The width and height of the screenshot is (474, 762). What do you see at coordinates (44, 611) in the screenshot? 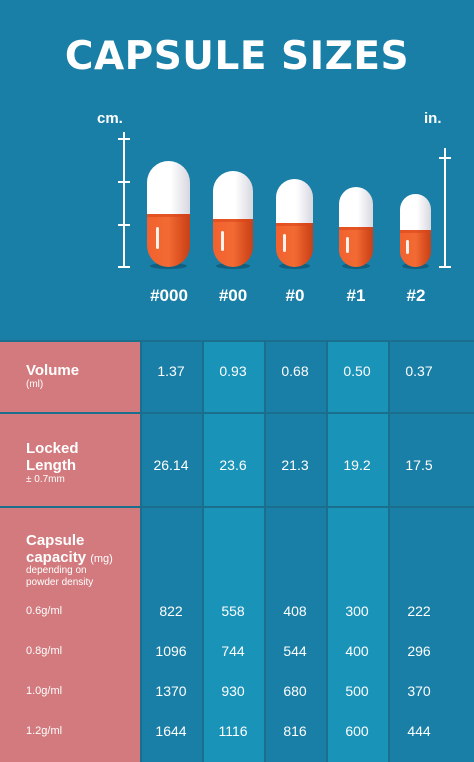
I see `density-label: 0.6g/ml` at bounding box center [44, 611].